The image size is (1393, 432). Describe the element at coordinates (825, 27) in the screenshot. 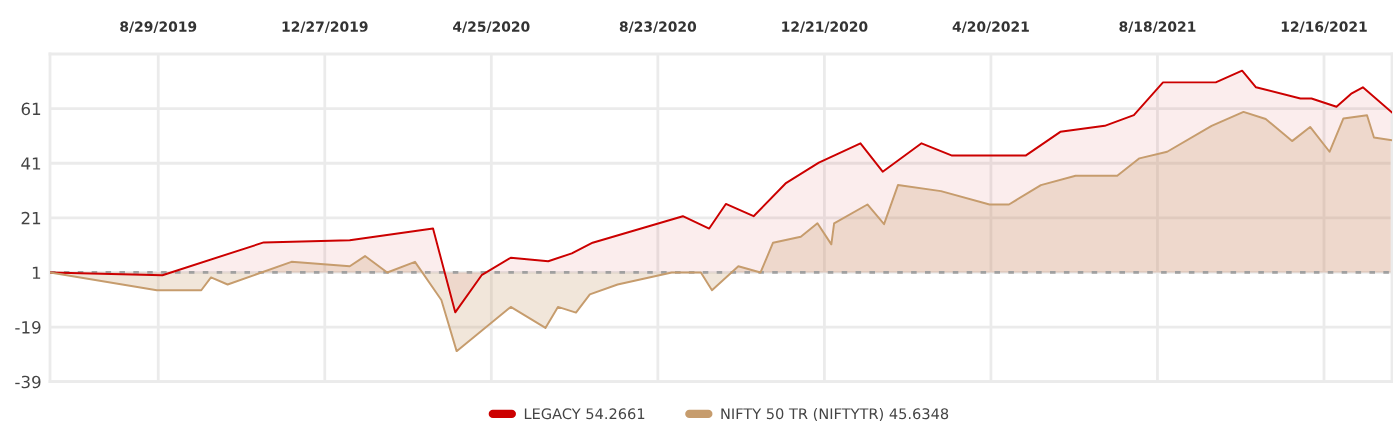

I see `x-tick-label: 12/21/2020` at that location.